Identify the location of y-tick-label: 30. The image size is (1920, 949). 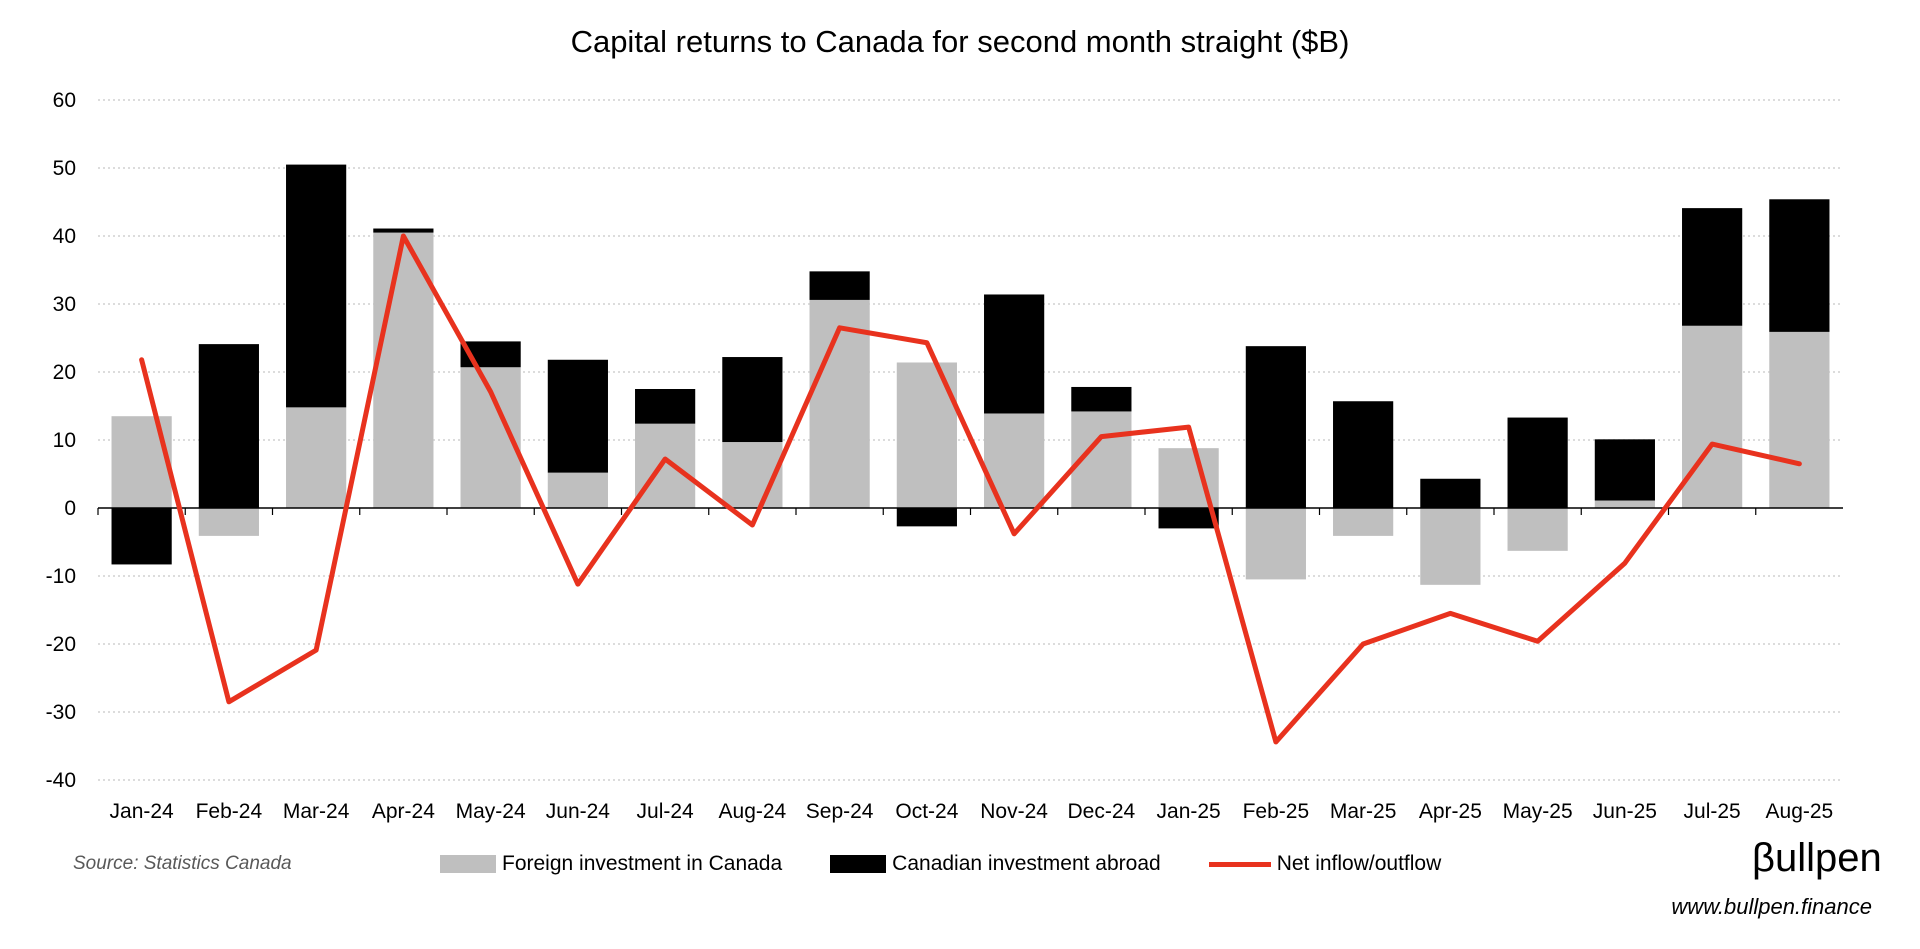
(64, 304).